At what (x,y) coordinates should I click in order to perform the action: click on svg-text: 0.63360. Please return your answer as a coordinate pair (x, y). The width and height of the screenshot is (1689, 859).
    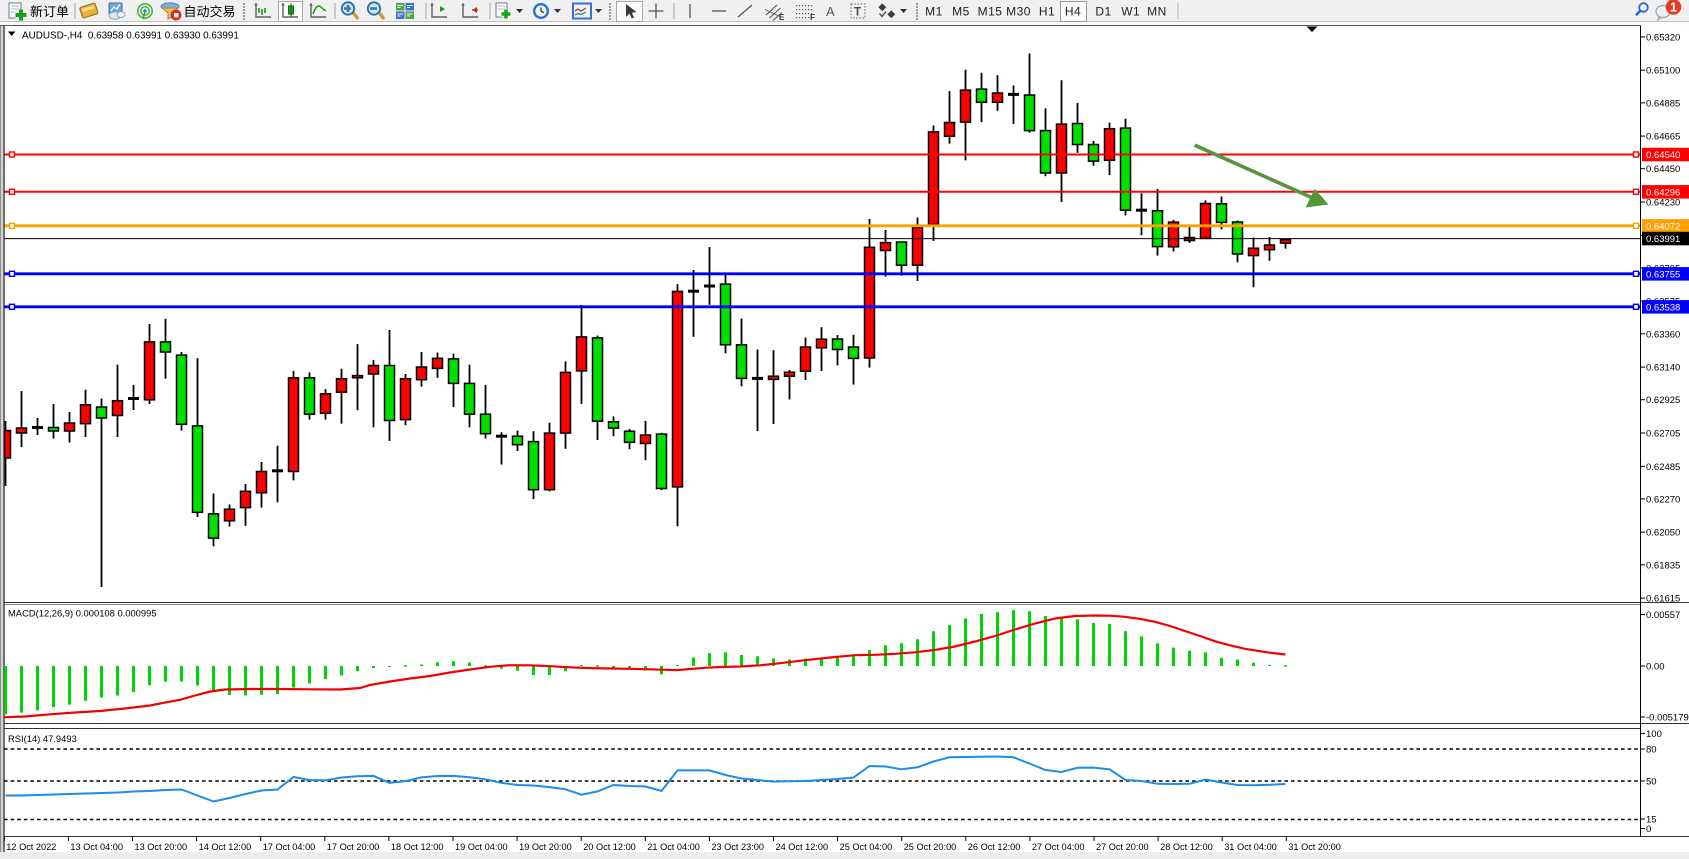
    Looking at the image, I should click on (1663, 334).